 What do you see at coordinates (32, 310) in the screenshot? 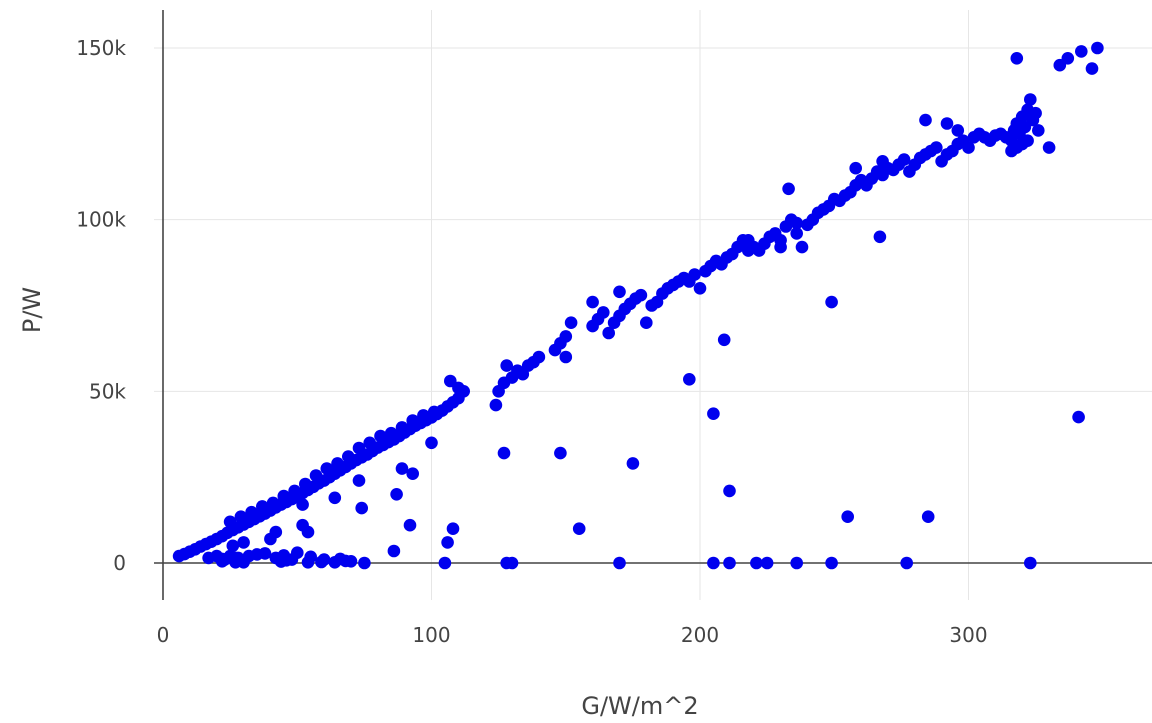
I see `y-axis-title: P/W` at bounding box center [32, 310].